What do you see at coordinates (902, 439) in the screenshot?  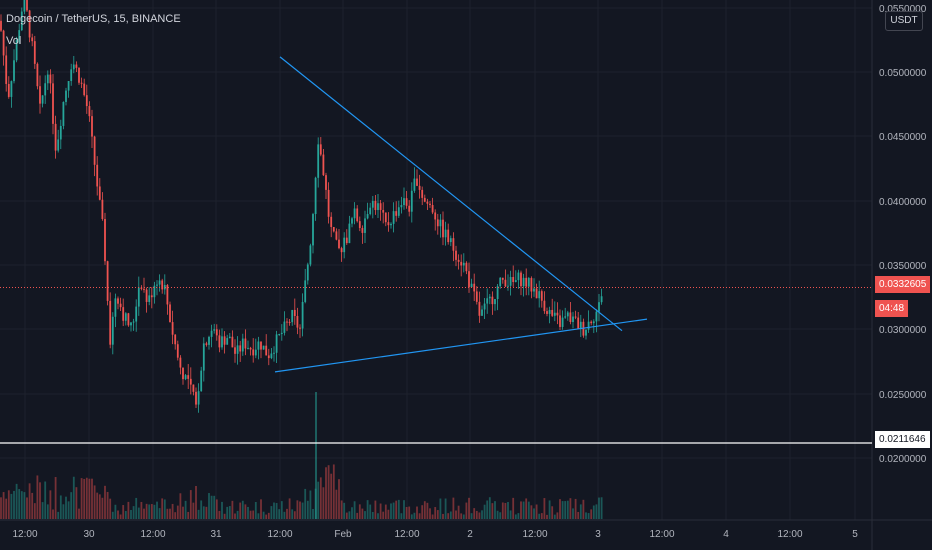 I see `hline-price-tag: 0.0211646` at bounding box center [902, 439].